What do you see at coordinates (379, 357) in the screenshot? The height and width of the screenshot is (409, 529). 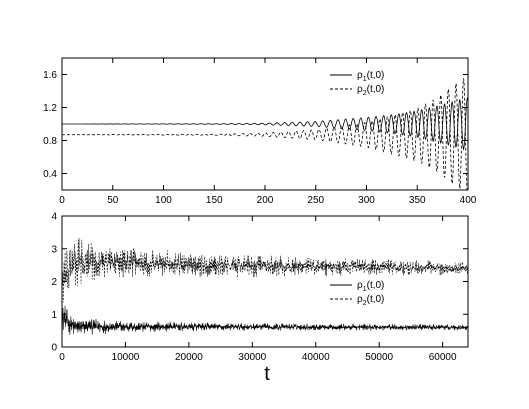 I see `x-tick-label: 50000` at bounding box center [379, 357].